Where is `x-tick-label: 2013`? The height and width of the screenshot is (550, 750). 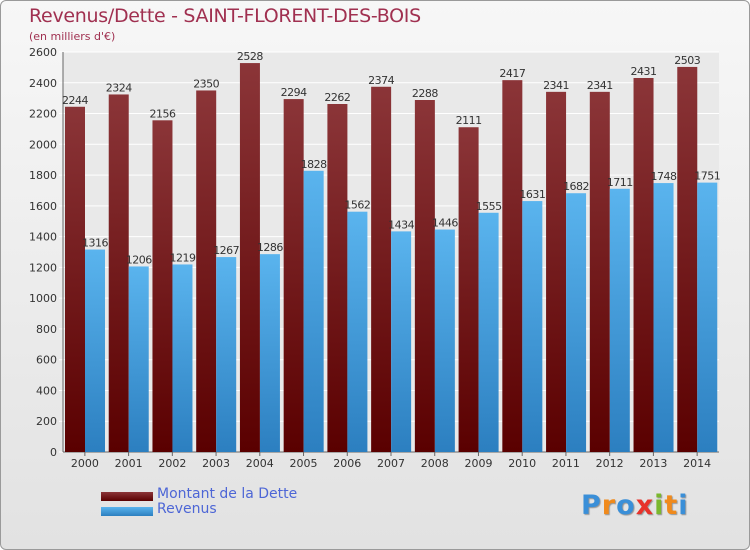 x-tick-label: 2013 is located at coordinates (653, 463).